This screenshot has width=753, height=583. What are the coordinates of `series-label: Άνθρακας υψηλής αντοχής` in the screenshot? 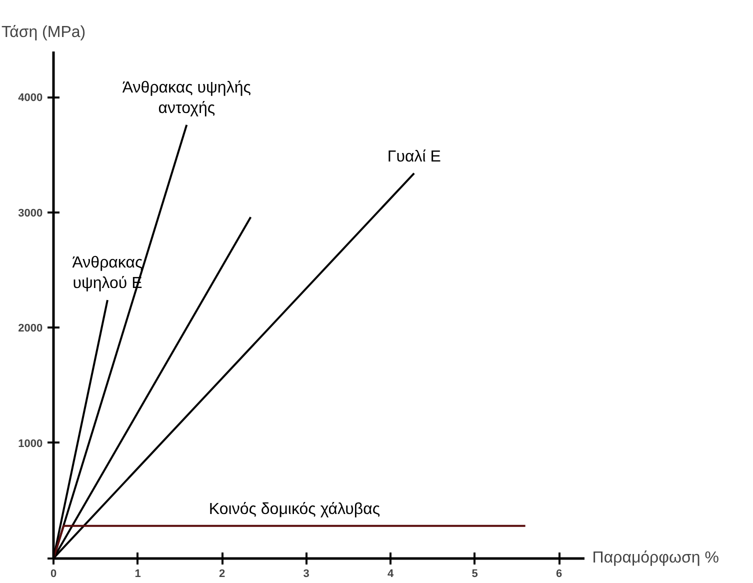 It's located at (187, 98).